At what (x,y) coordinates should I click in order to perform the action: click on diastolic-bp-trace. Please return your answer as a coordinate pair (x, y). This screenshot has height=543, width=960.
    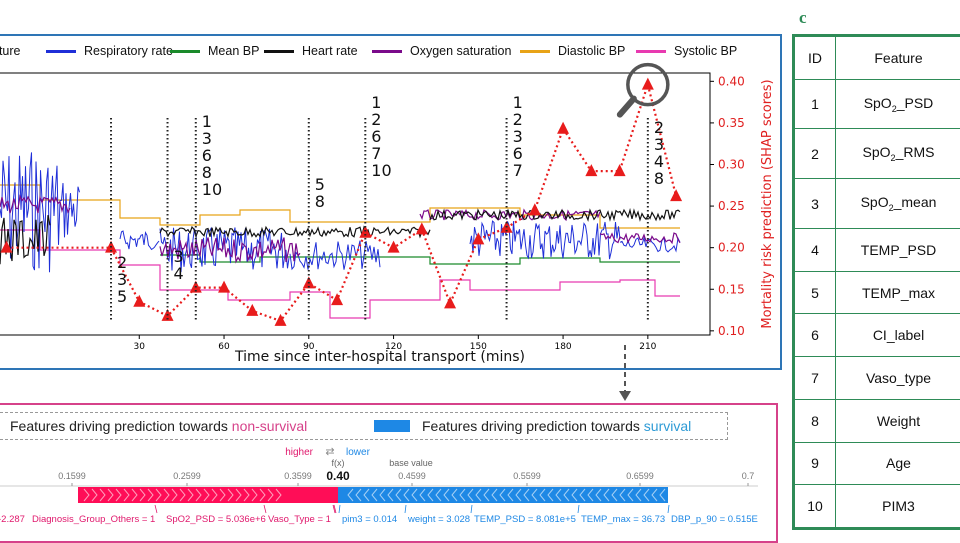
    Looking at the image, I should click on (340, 206).